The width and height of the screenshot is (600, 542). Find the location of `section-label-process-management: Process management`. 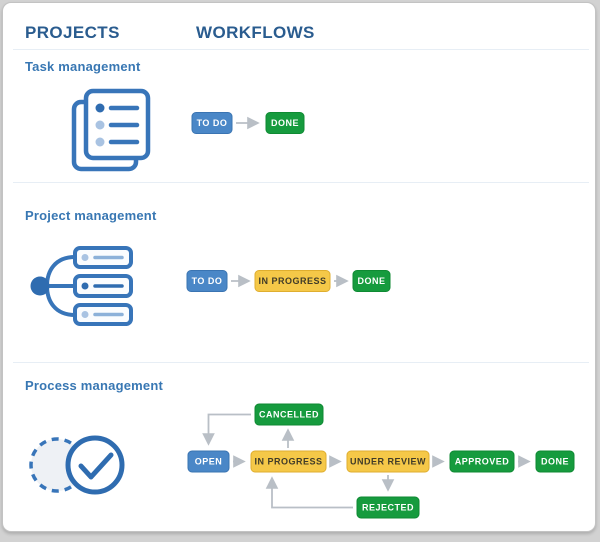

section-label-process-management: Process management is located at coordinates (94, 385).